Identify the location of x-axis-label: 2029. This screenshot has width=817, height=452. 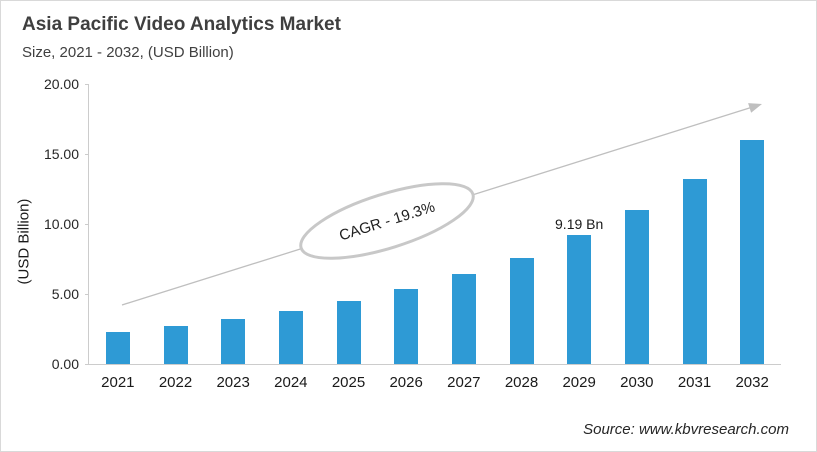
(579, 382).